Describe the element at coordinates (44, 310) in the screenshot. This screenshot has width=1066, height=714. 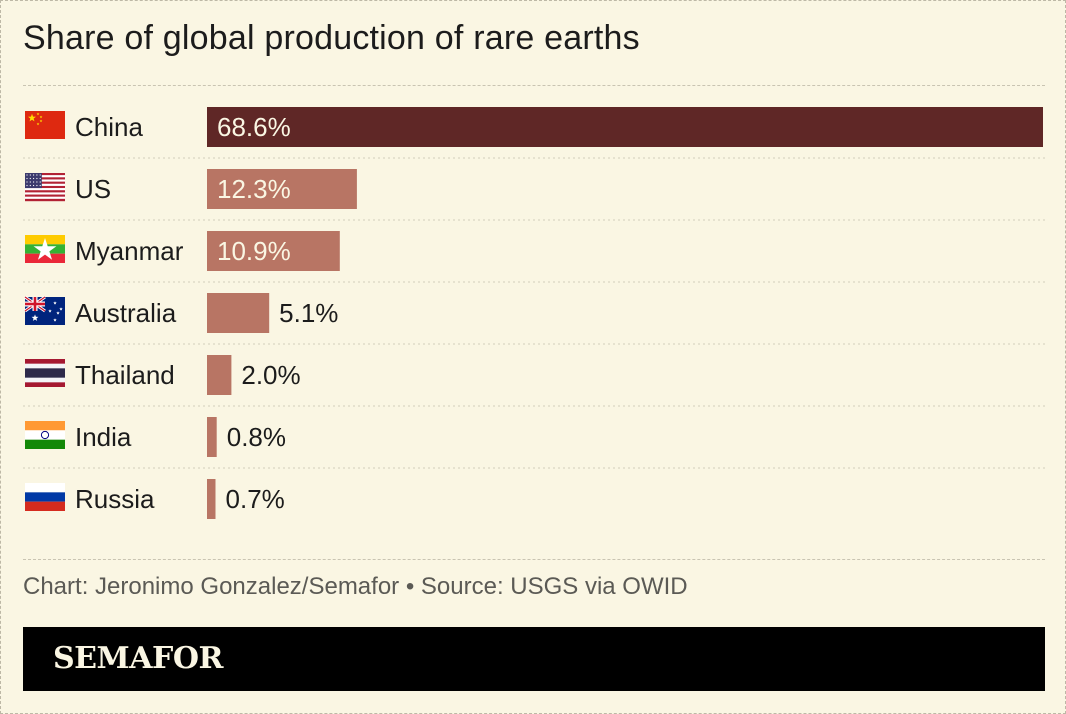
I see `australia-flag-icon` at that location.